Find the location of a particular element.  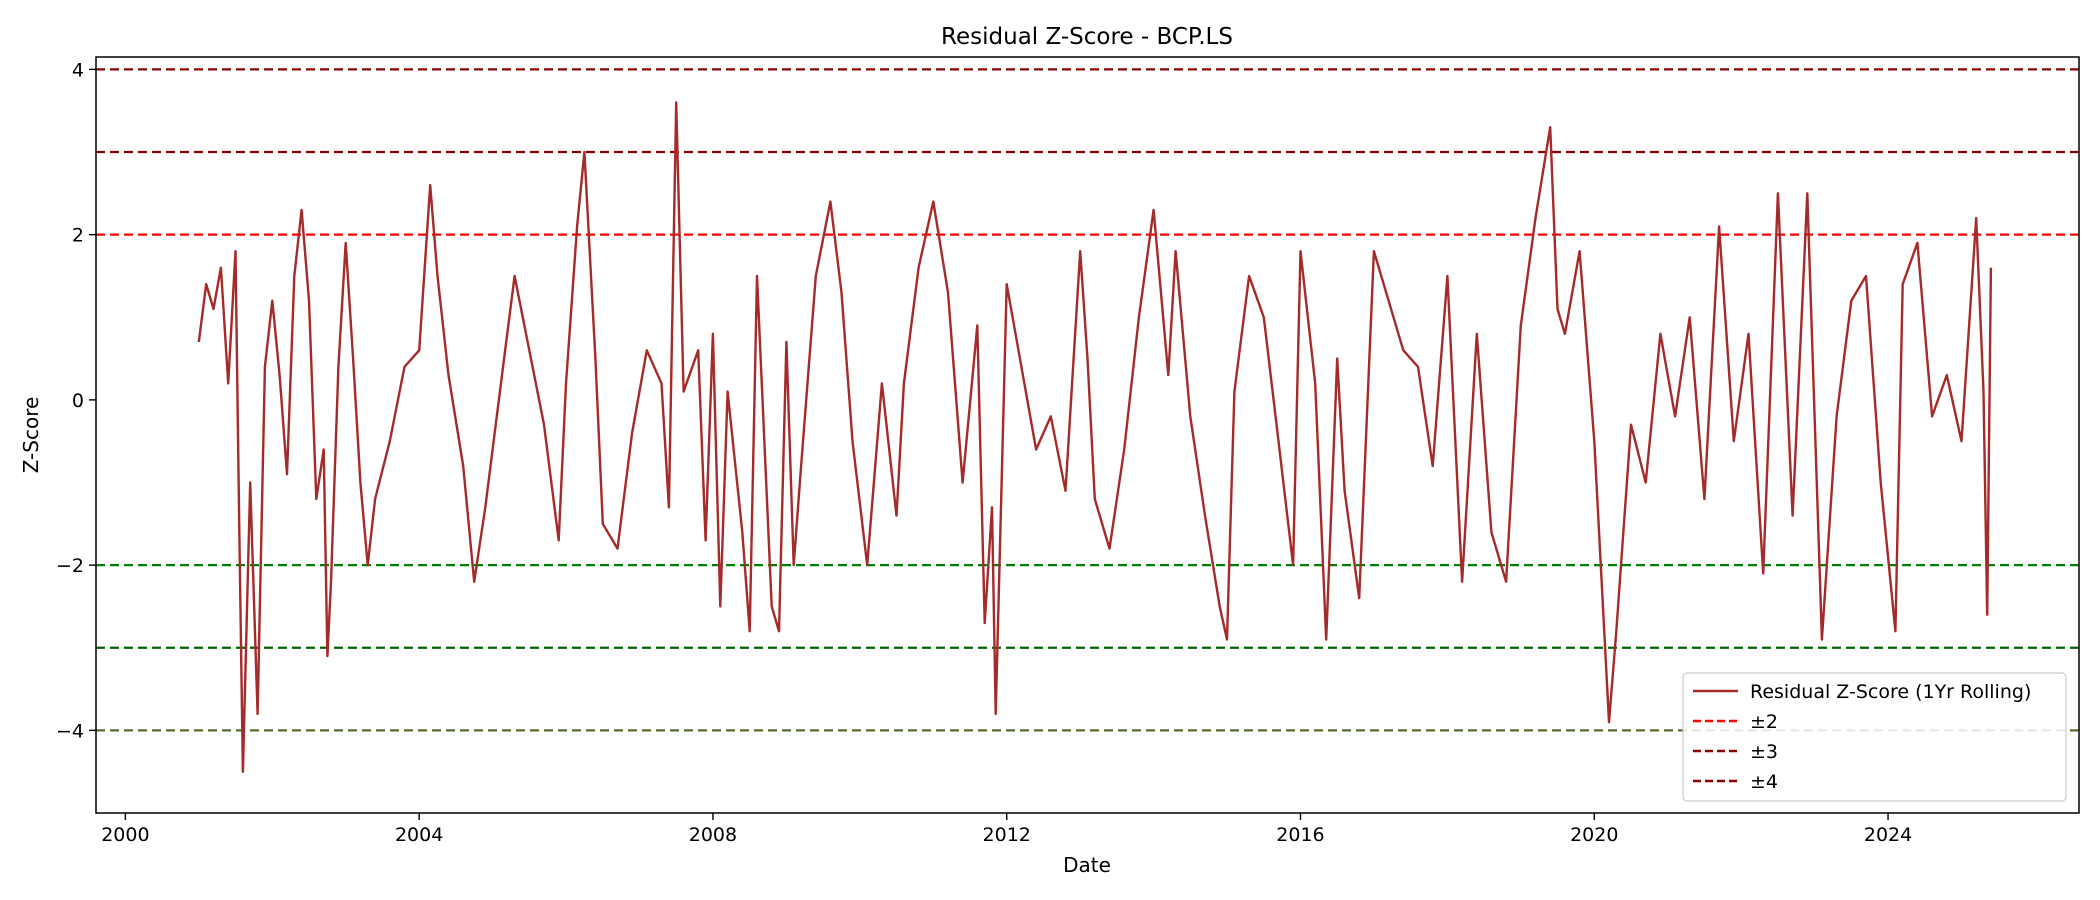

x-tick-label: 2000 is located at coordinates (125, 835).